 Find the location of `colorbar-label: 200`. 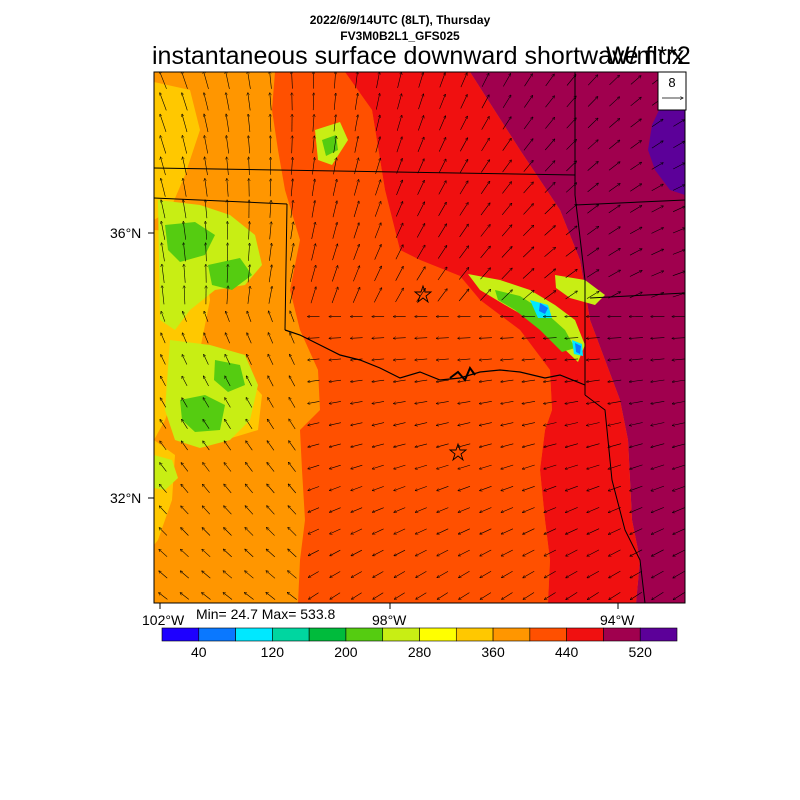

colorbar-label: 200 is located at coordinates (346, 652).